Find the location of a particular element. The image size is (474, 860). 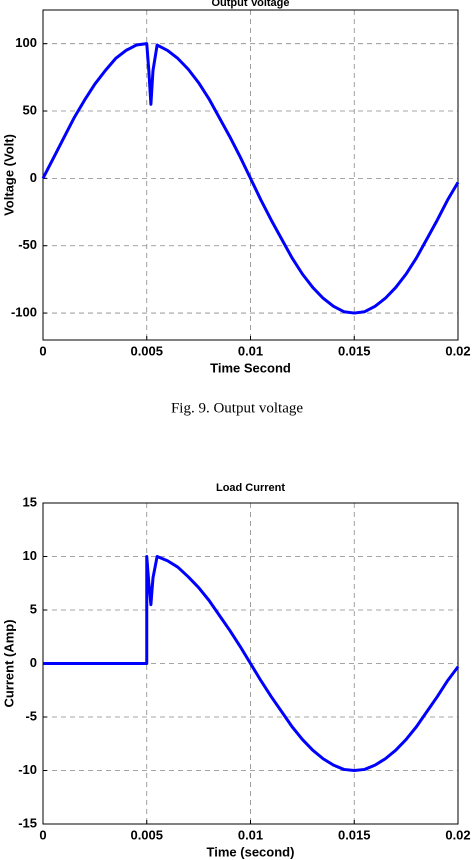

chart-title: Output Voltage is located at coordinates (250, 4).